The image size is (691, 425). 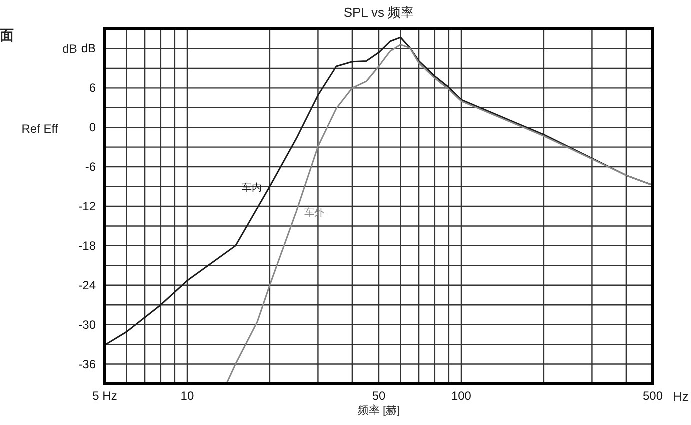 What do you see at coordinates (87, 285) in the screenshot?
I see `y-tick-label: -24` at bounding box center [87, 285].